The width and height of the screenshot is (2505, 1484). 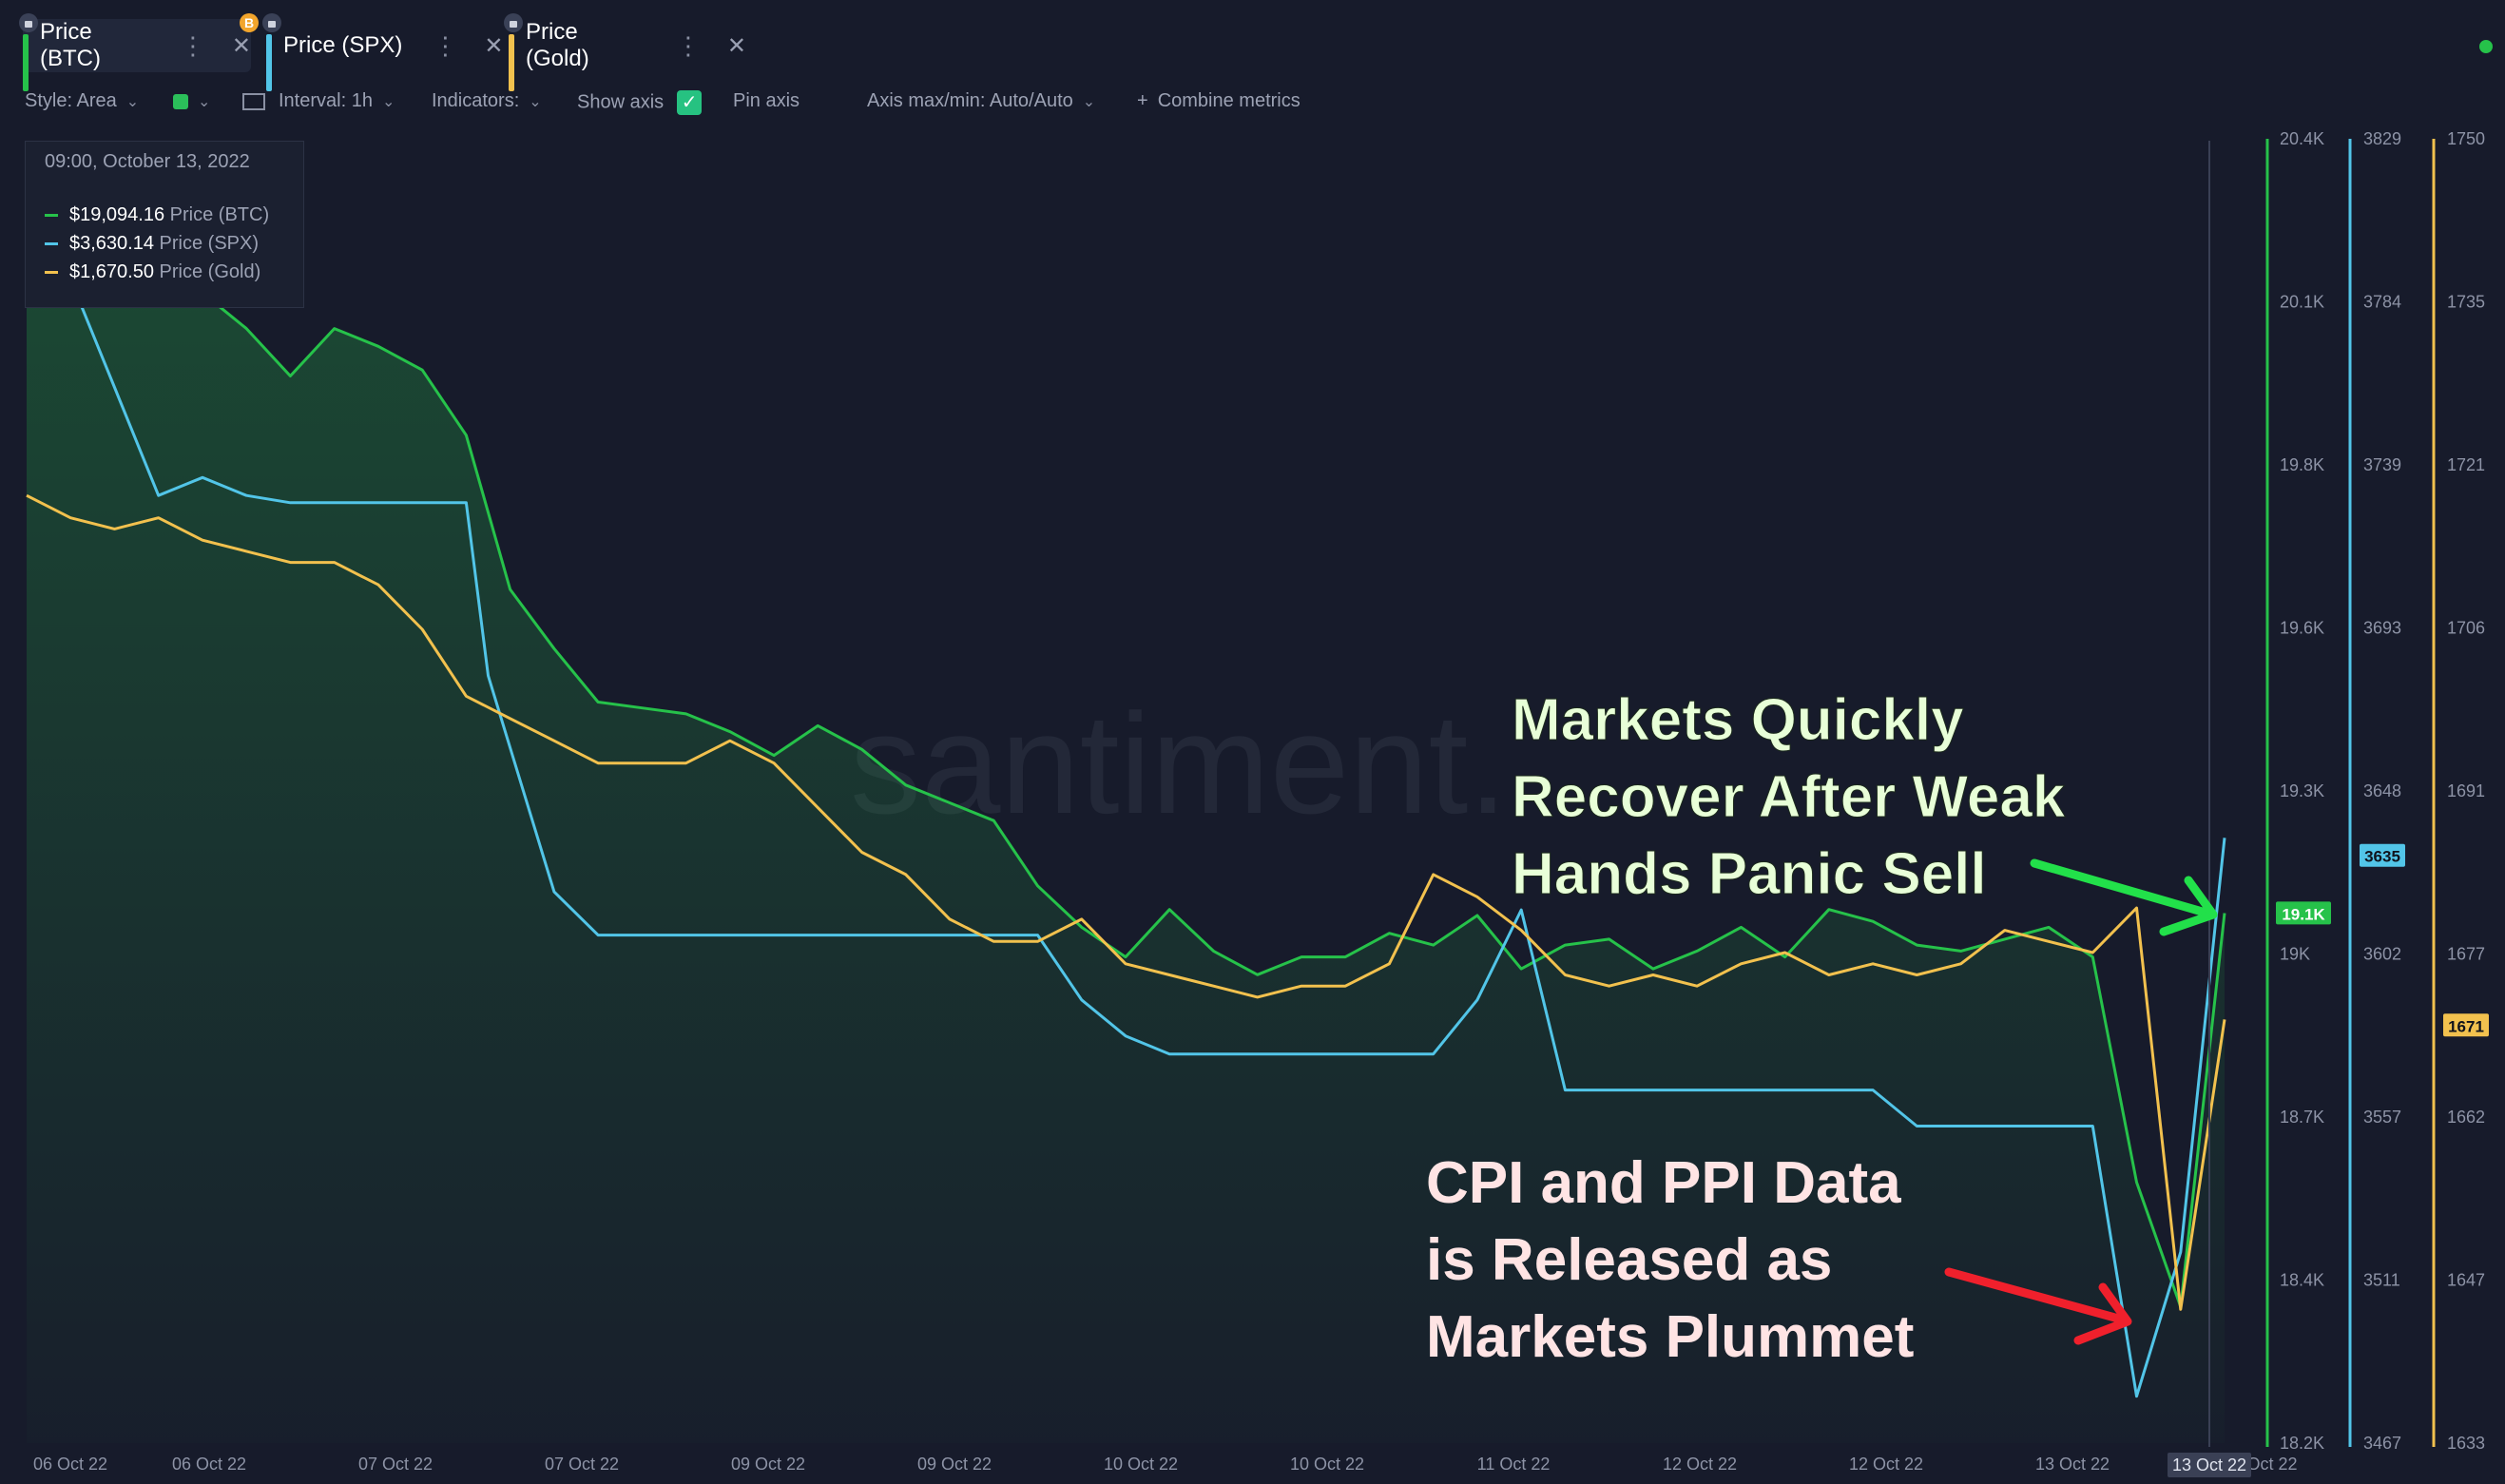 What do you see at coordinates (1738, 720) in the screenshot?
I see `annotation-text-line: Markets Quickly` at bounding box center [1738, 720].